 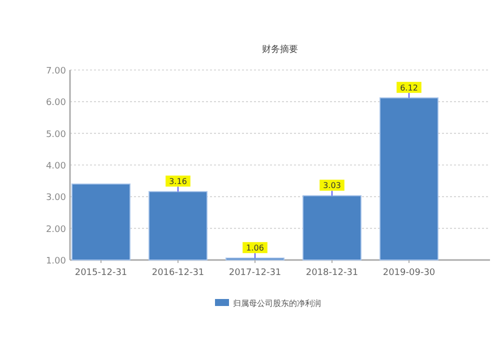 I want to click on x-tick-label: 2019-09-30, so click(x=409, y=273).